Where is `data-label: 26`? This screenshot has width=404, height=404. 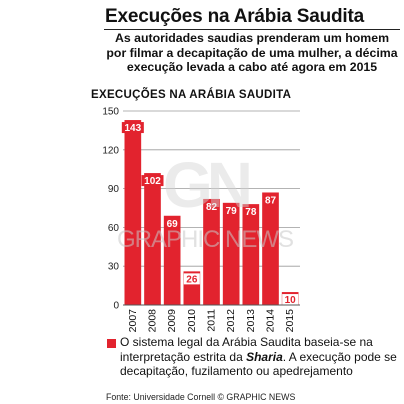
data-label: 26 is located at coordinates (192, 279).